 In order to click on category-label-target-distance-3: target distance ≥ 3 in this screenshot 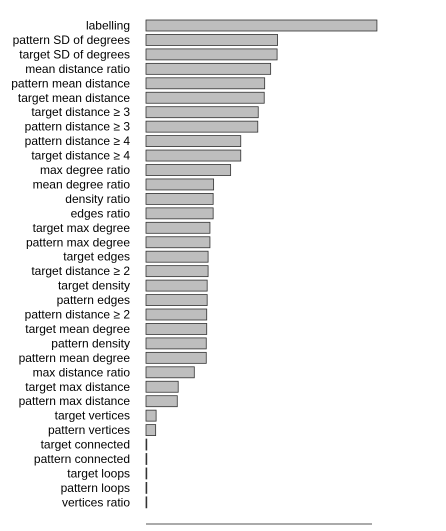, I will do `click(80, 112)`.